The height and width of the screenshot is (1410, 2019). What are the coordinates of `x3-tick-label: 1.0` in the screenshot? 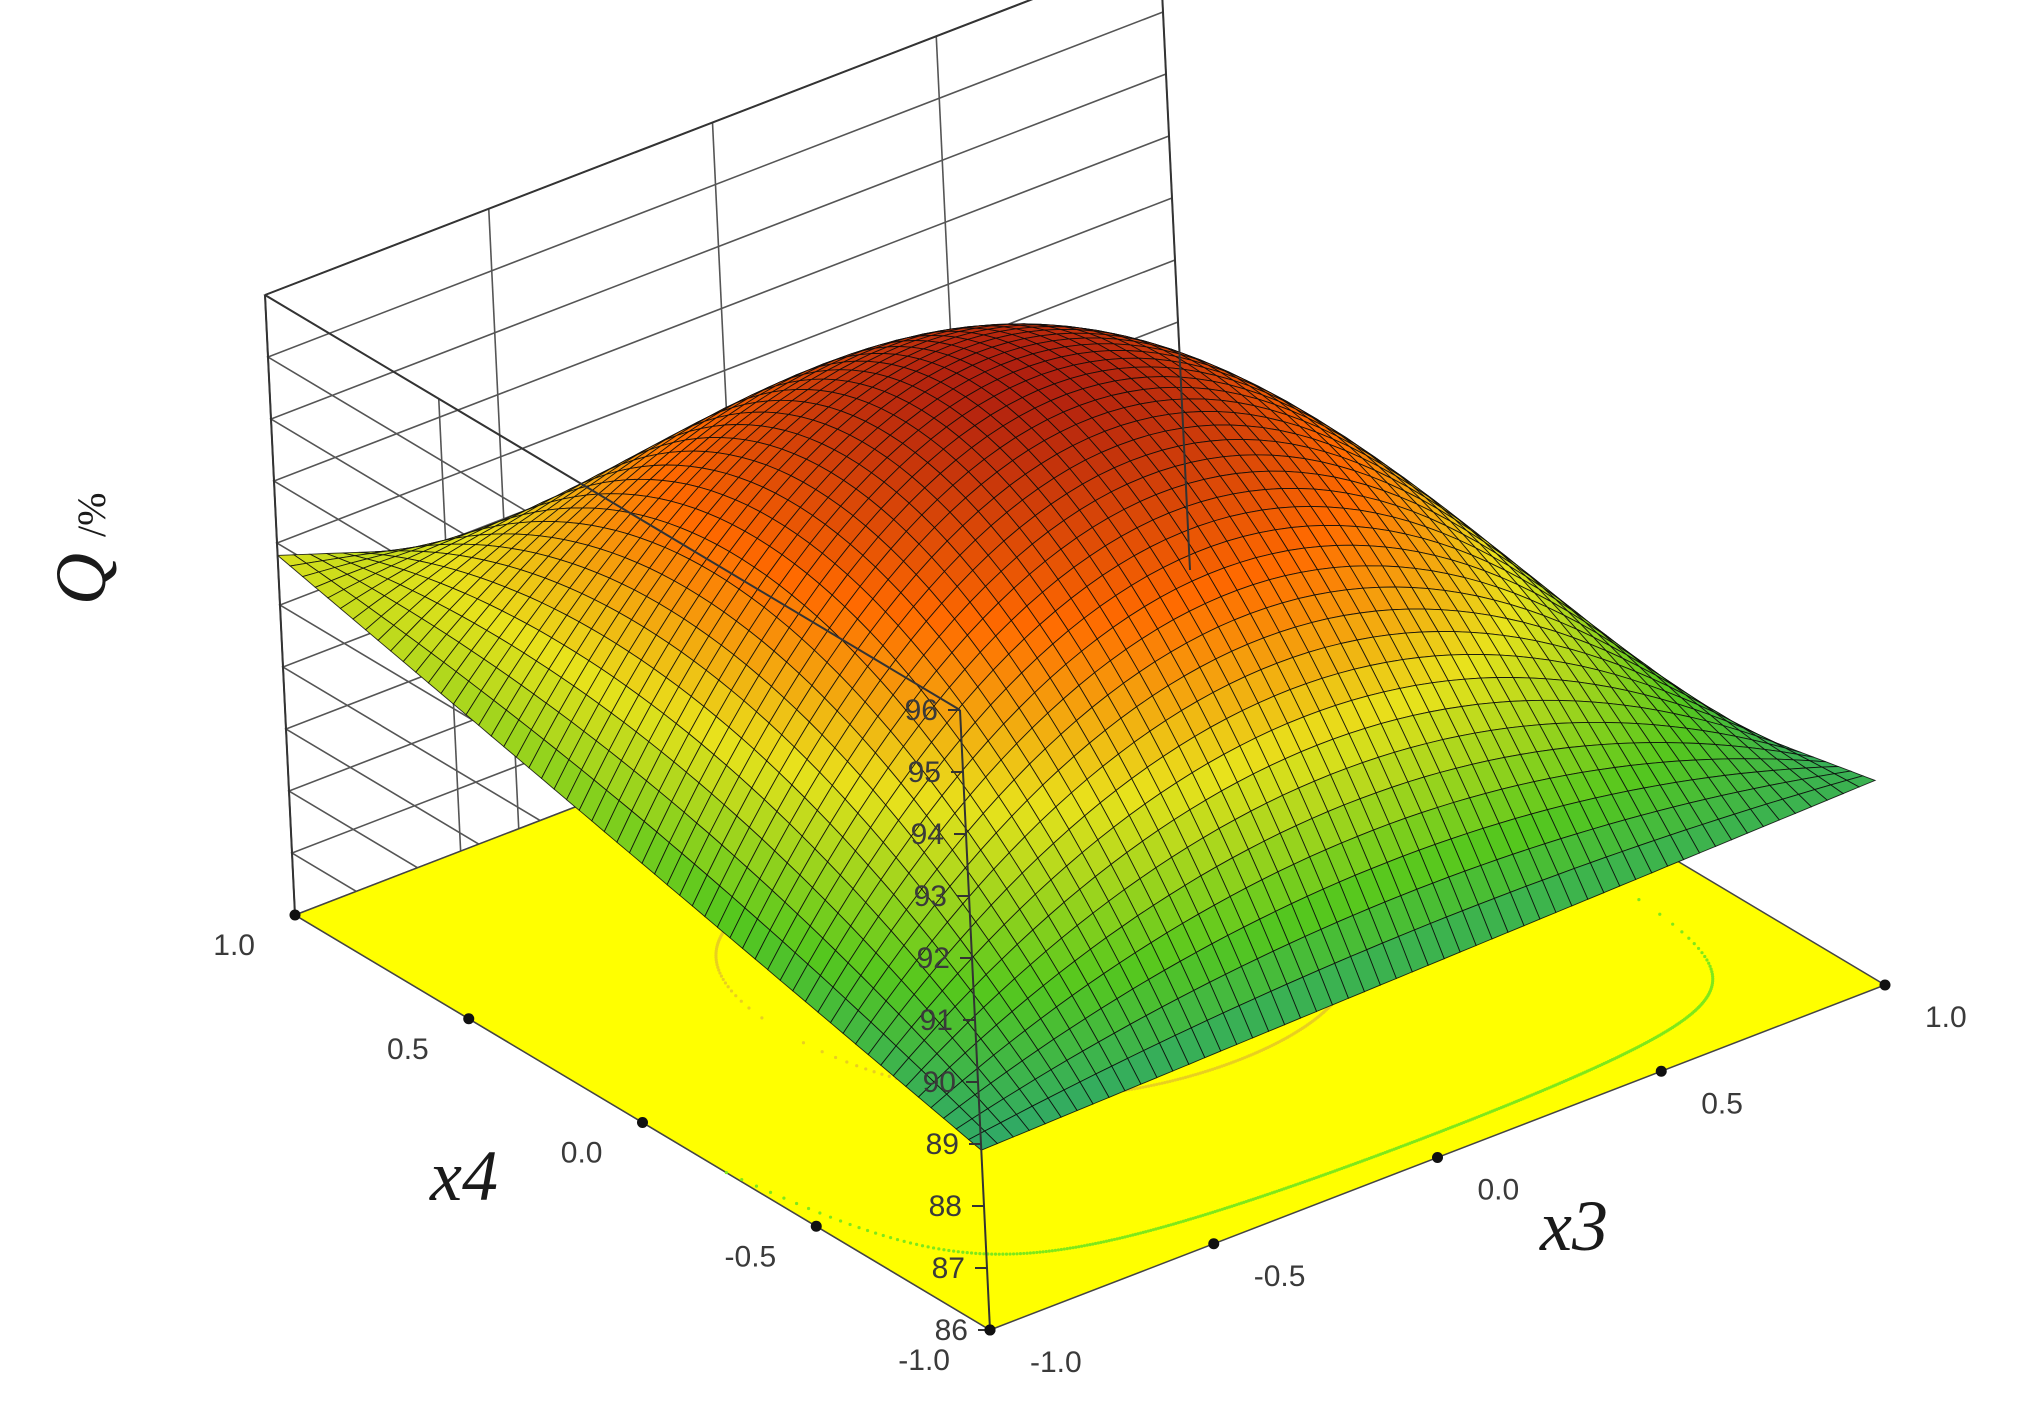 It's located at (1946, 1017).